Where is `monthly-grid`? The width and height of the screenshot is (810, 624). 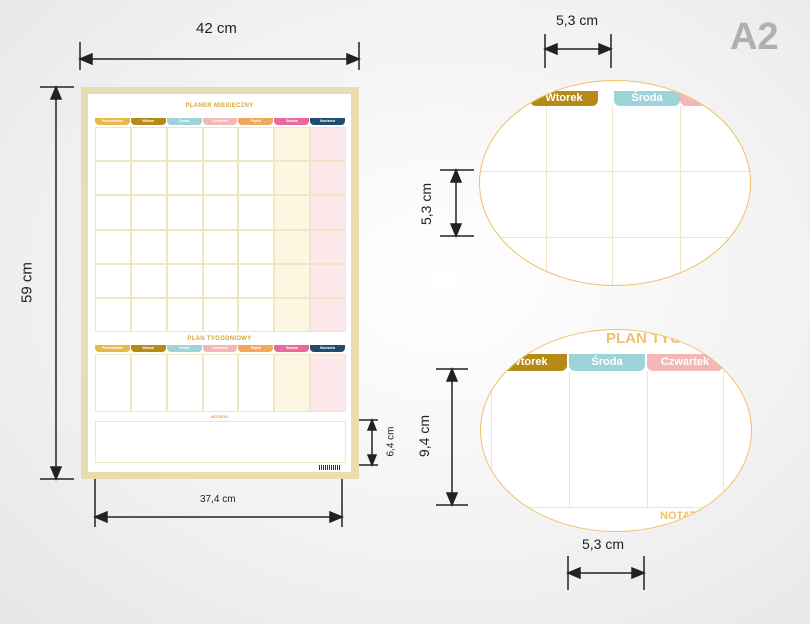
monthly-grid is located at coordinates (220, 229).